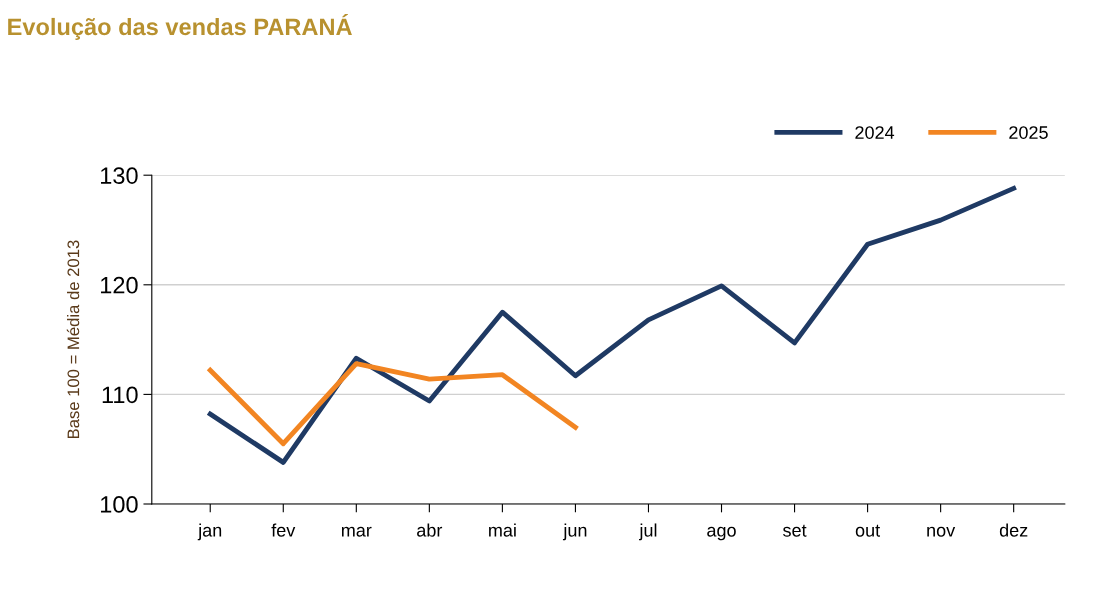 The width and height of the screenshot is (1100, 600). What do you see at coordinates (1013, 530) in the screenshot?
I see `x-tick-label: dez` at bounding box center [1013, 530].